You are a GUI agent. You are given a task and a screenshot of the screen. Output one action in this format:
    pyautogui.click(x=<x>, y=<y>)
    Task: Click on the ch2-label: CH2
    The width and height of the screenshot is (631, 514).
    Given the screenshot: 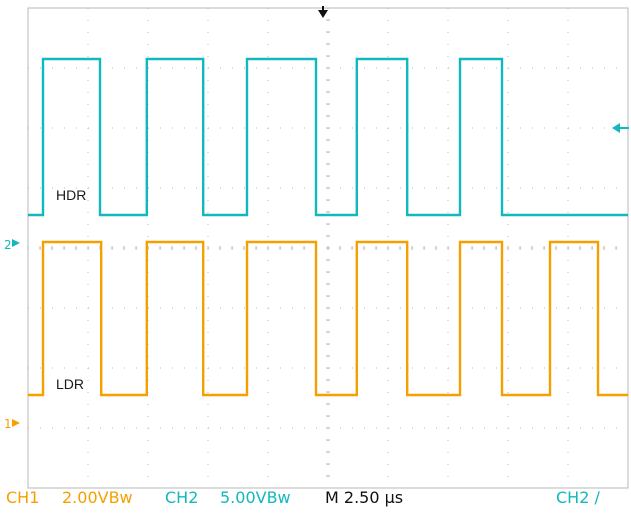 What is the action you would take?
    pyautogui.click(x=182, y=497)
    